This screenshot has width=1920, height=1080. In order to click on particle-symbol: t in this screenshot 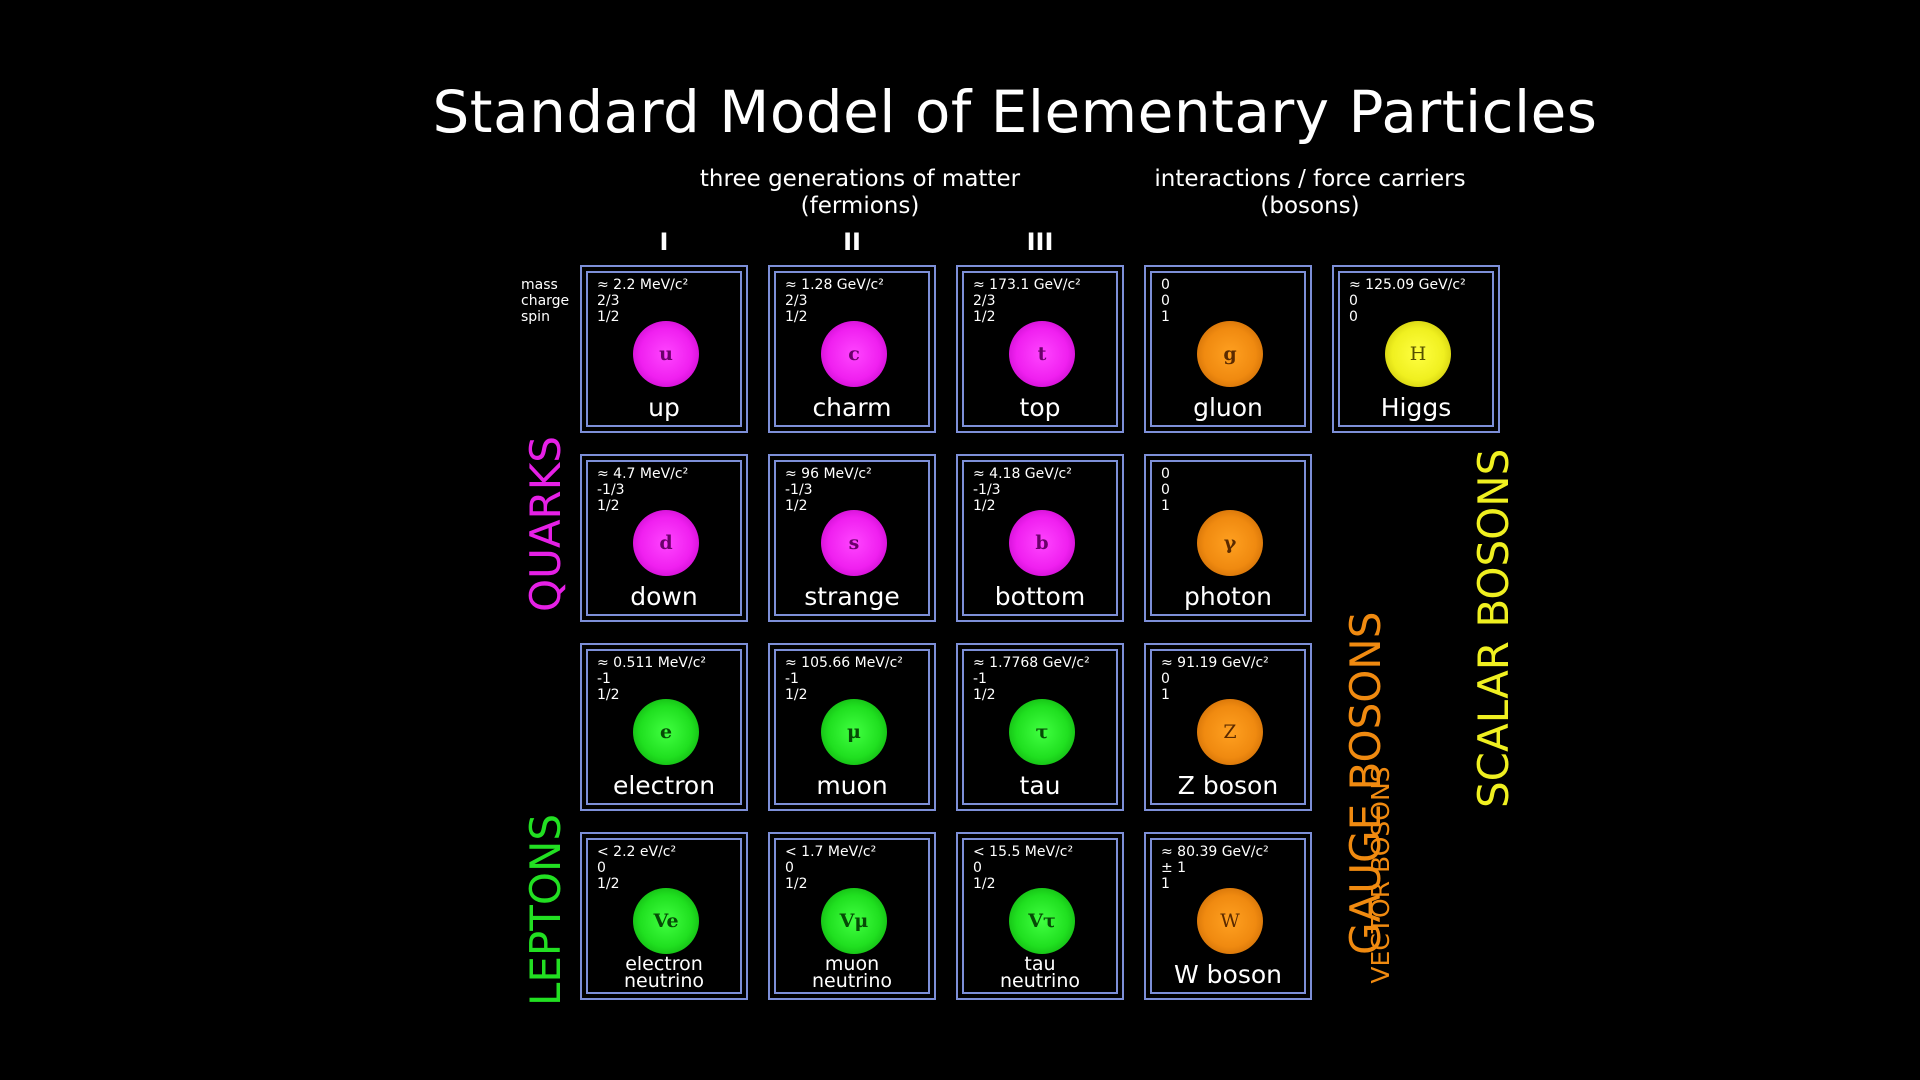, I will do `click(1042, 354)`.